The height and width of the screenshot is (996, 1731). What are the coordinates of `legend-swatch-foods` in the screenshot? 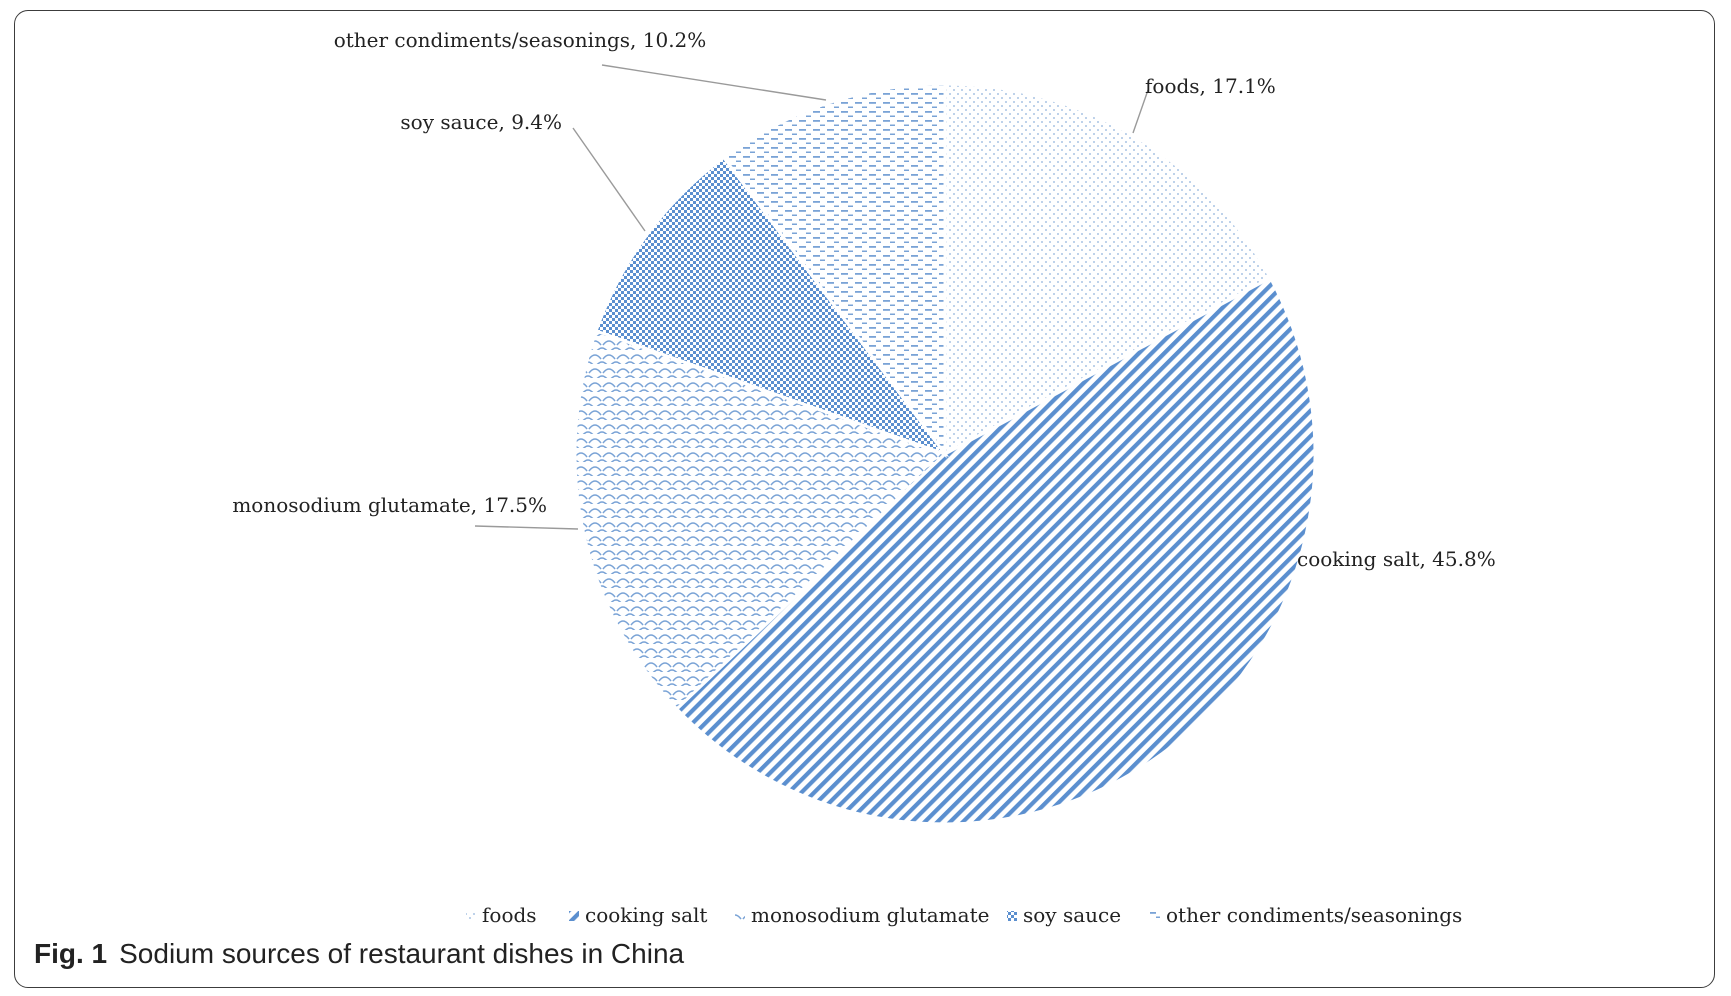 It's located at (471, 916).